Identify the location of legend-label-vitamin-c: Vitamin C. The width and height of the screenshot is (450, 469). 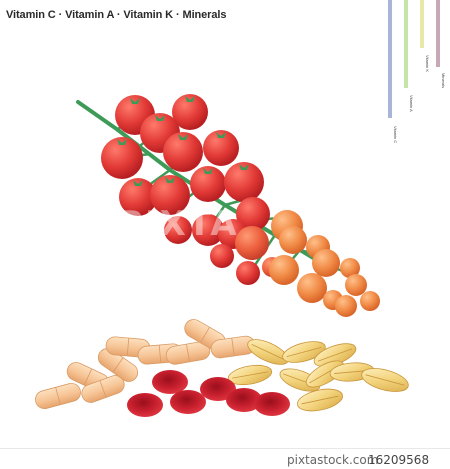
(395, 134).